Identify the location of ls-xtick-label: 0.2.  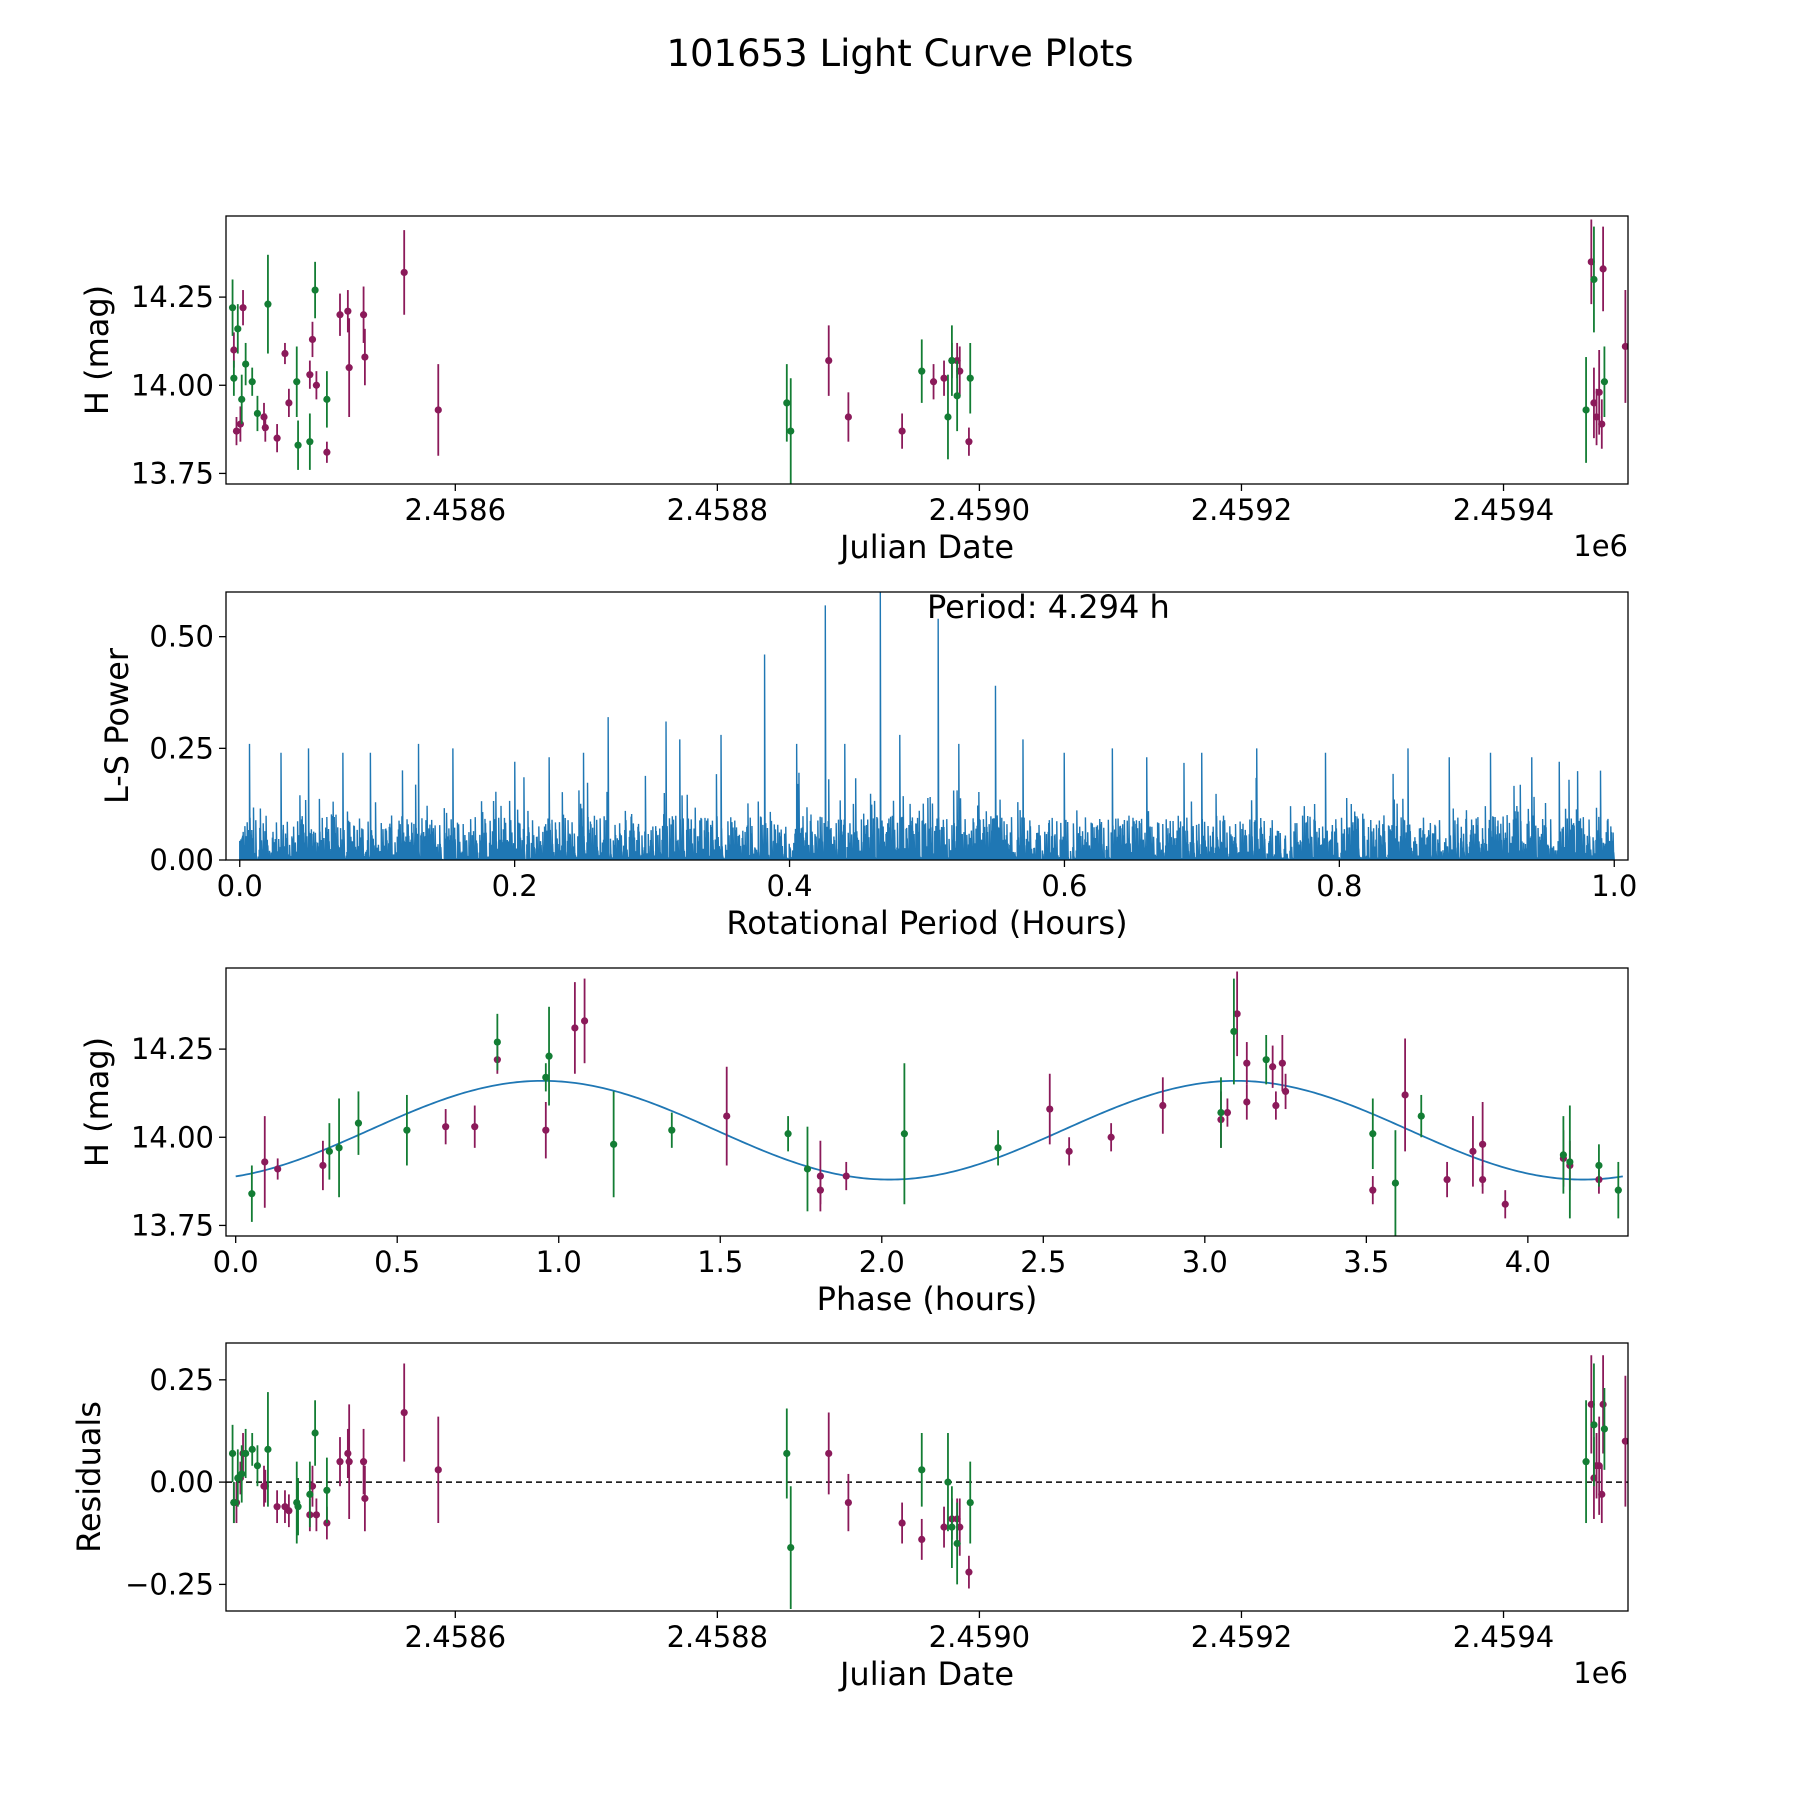
(515, 886).